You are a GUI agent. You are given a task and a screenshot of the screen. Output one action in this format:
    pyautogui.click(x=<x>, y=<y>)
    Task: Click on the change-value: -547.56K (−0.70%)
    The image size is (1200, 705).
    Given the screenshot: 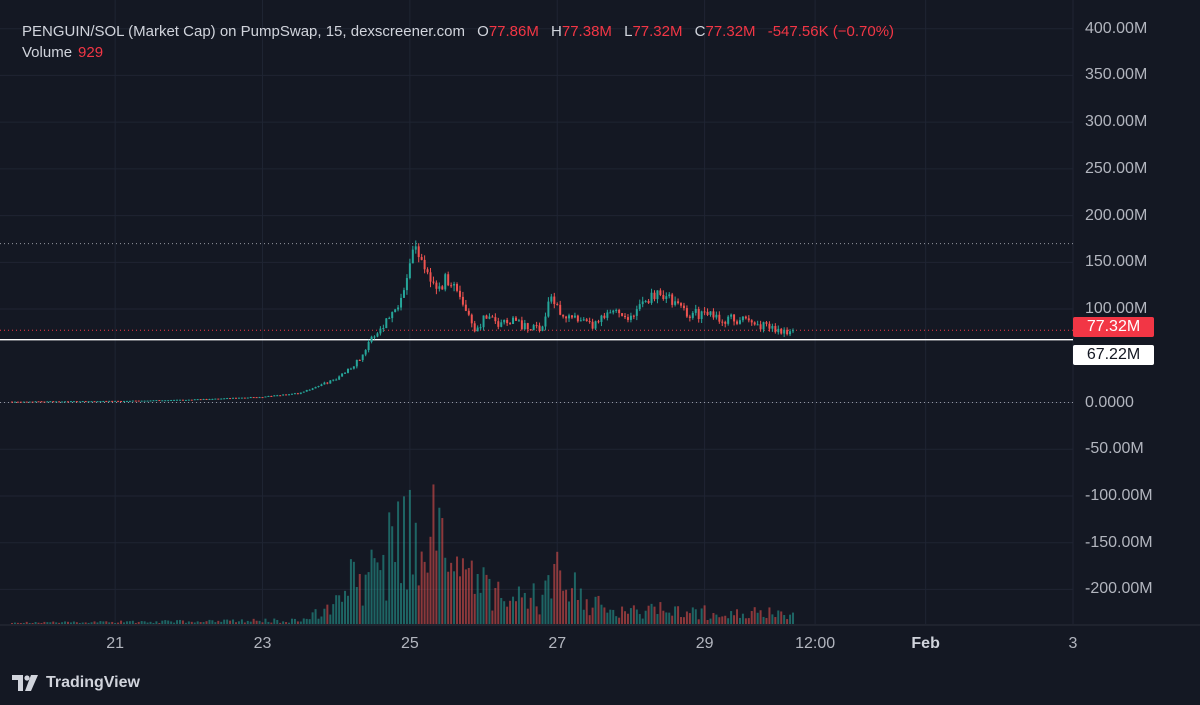 What is the action you would take?
    pyautogui.click(x=831, y=31)
    